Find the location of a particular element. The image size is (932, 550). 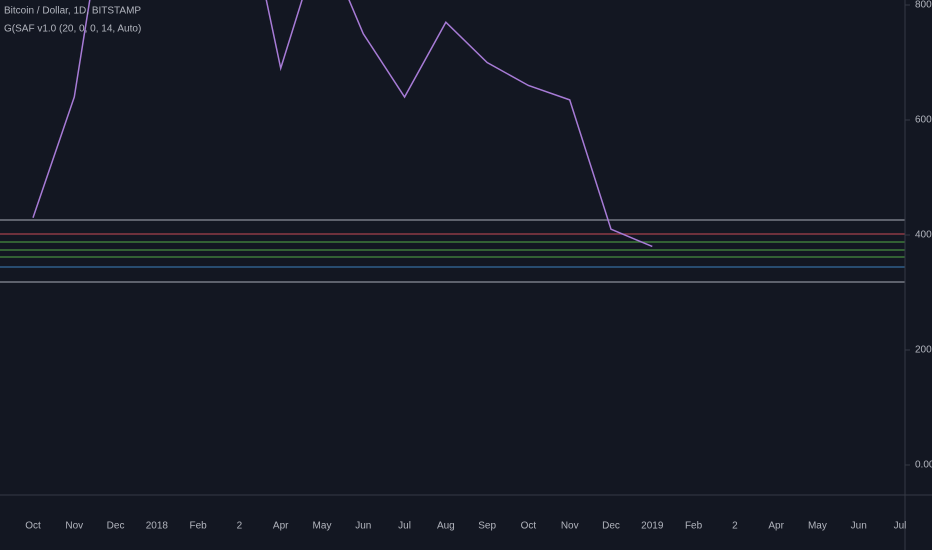

y-tick-label: 4000.00 is located at coordinates (923, 235).